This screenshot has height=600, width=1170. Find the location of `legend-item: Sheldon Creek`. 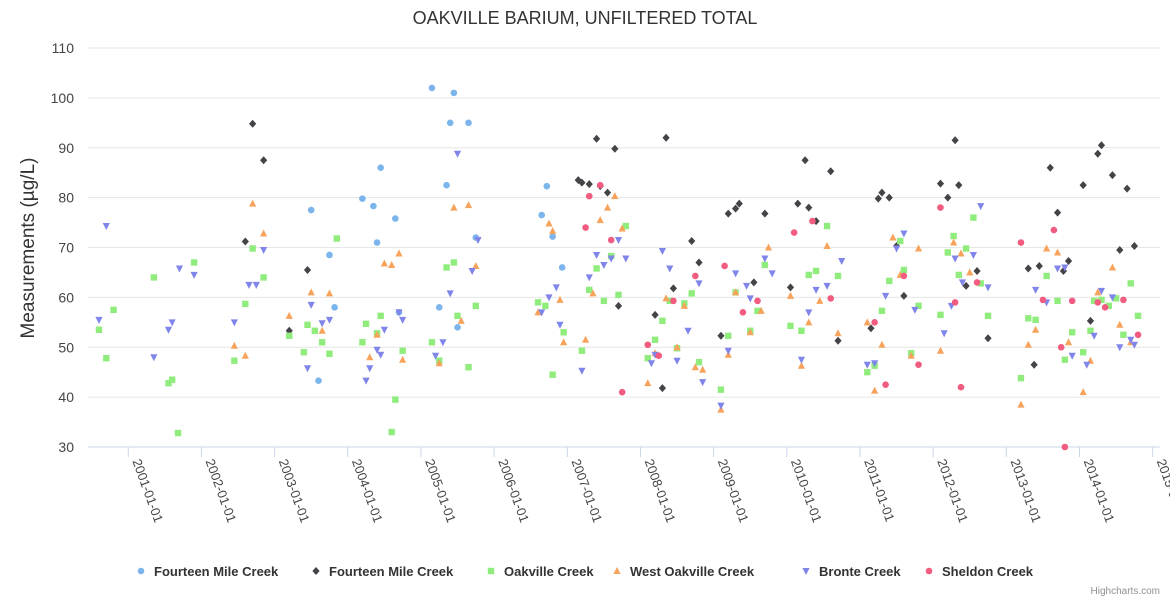

legend-item: Sheldon Creek is located at coordinates (979, 571).